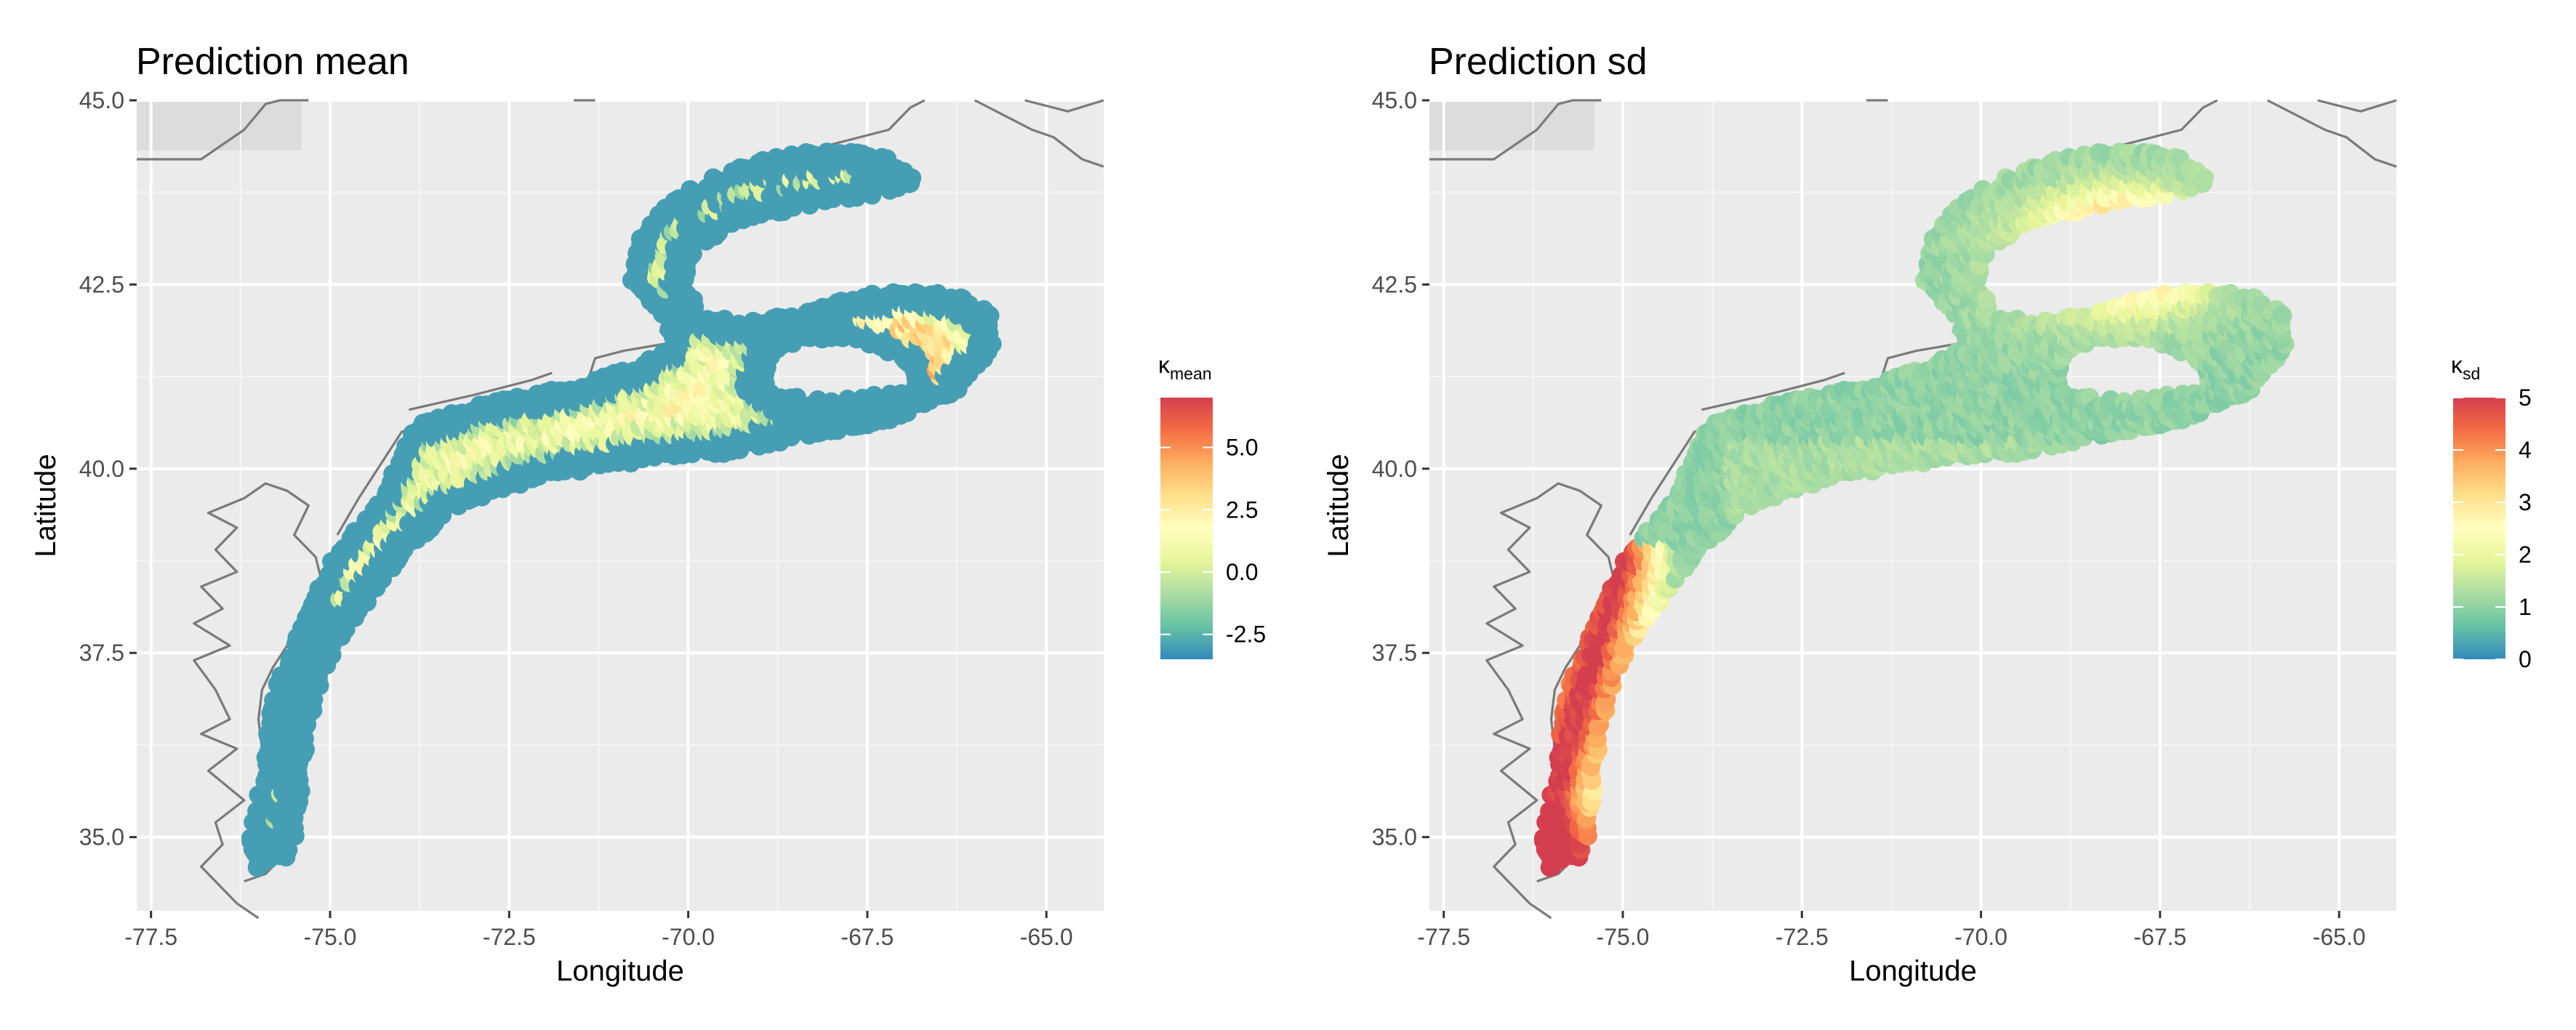 The width and height of the screenshot is (2576, 1030). I want to click on colorbar-label: 3, so click(2526, 502).